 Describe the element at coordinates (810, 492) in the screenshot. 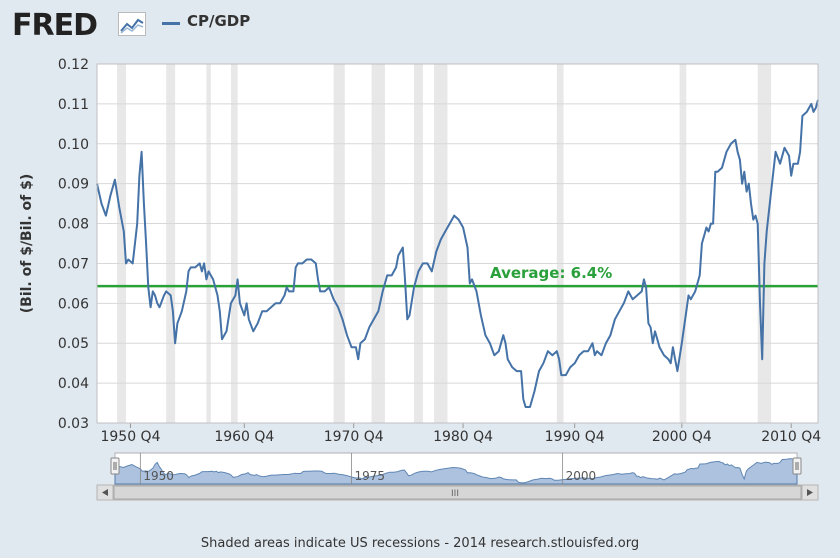

I see `arrow-right-icon` at that location.